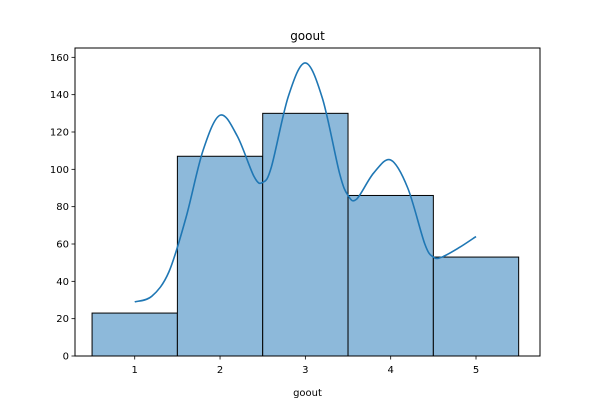 The width and height of the screenshot is (600, 400). Describe the element at coordinates (62, 245) in the screenshot. I see `y-tick-label-60: 60` at that location.